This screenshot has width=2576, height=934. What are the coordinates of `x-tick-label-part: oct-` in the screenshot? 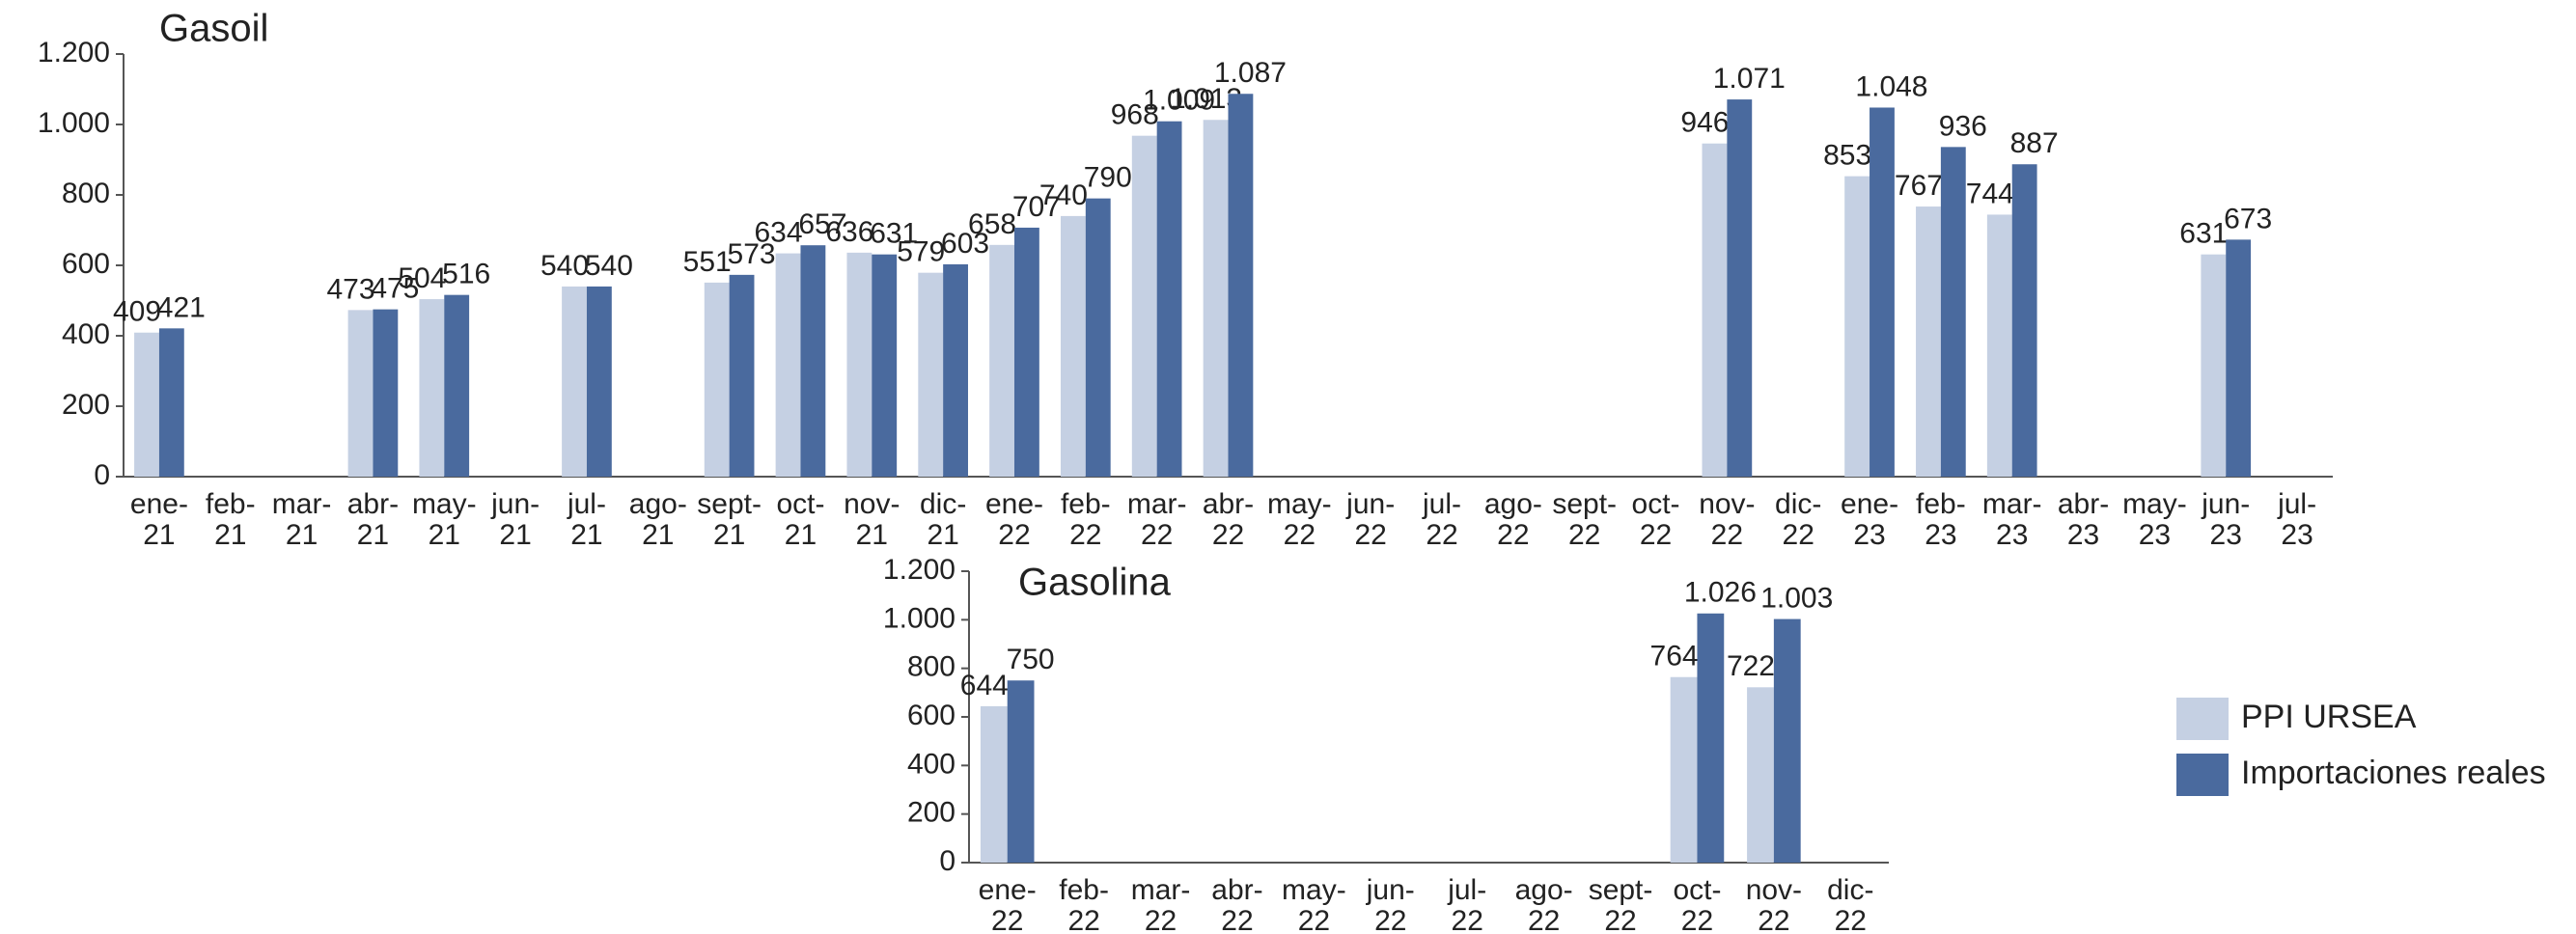 It's located at (800, 504).